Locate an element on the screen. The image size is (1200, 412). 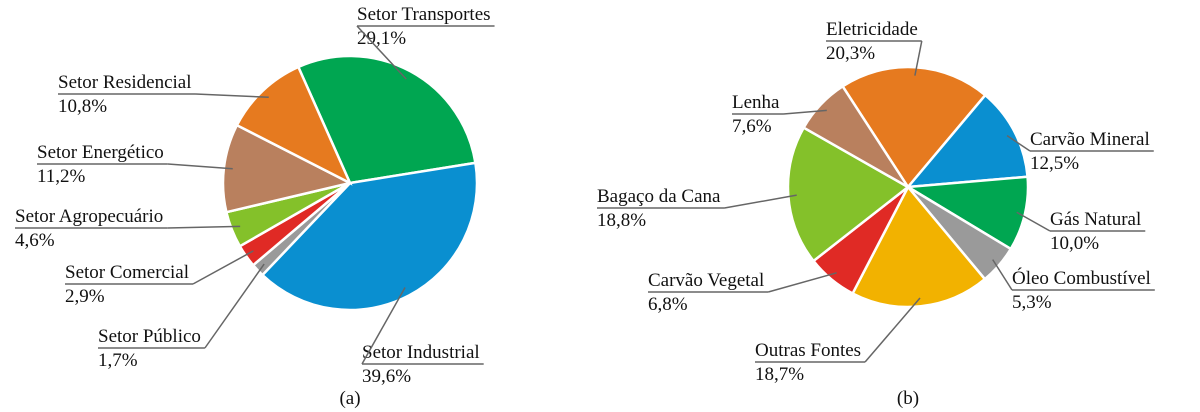
slice-label: Carvão Vegetal is located at coordinates (706, 280).